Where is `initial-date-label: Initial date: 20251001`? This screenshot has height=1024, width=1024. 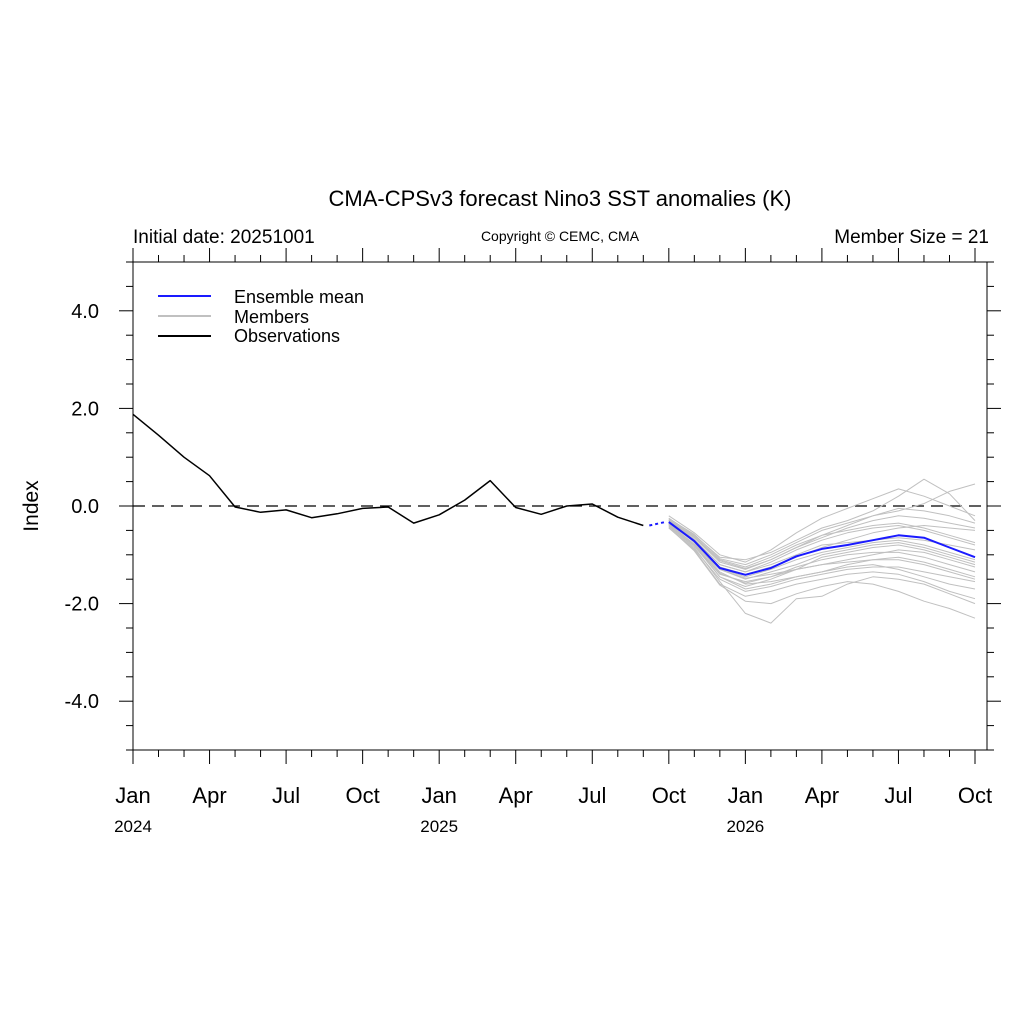
initial-date-label: Initial date: 20251001 is located at coordinates (224, 237).